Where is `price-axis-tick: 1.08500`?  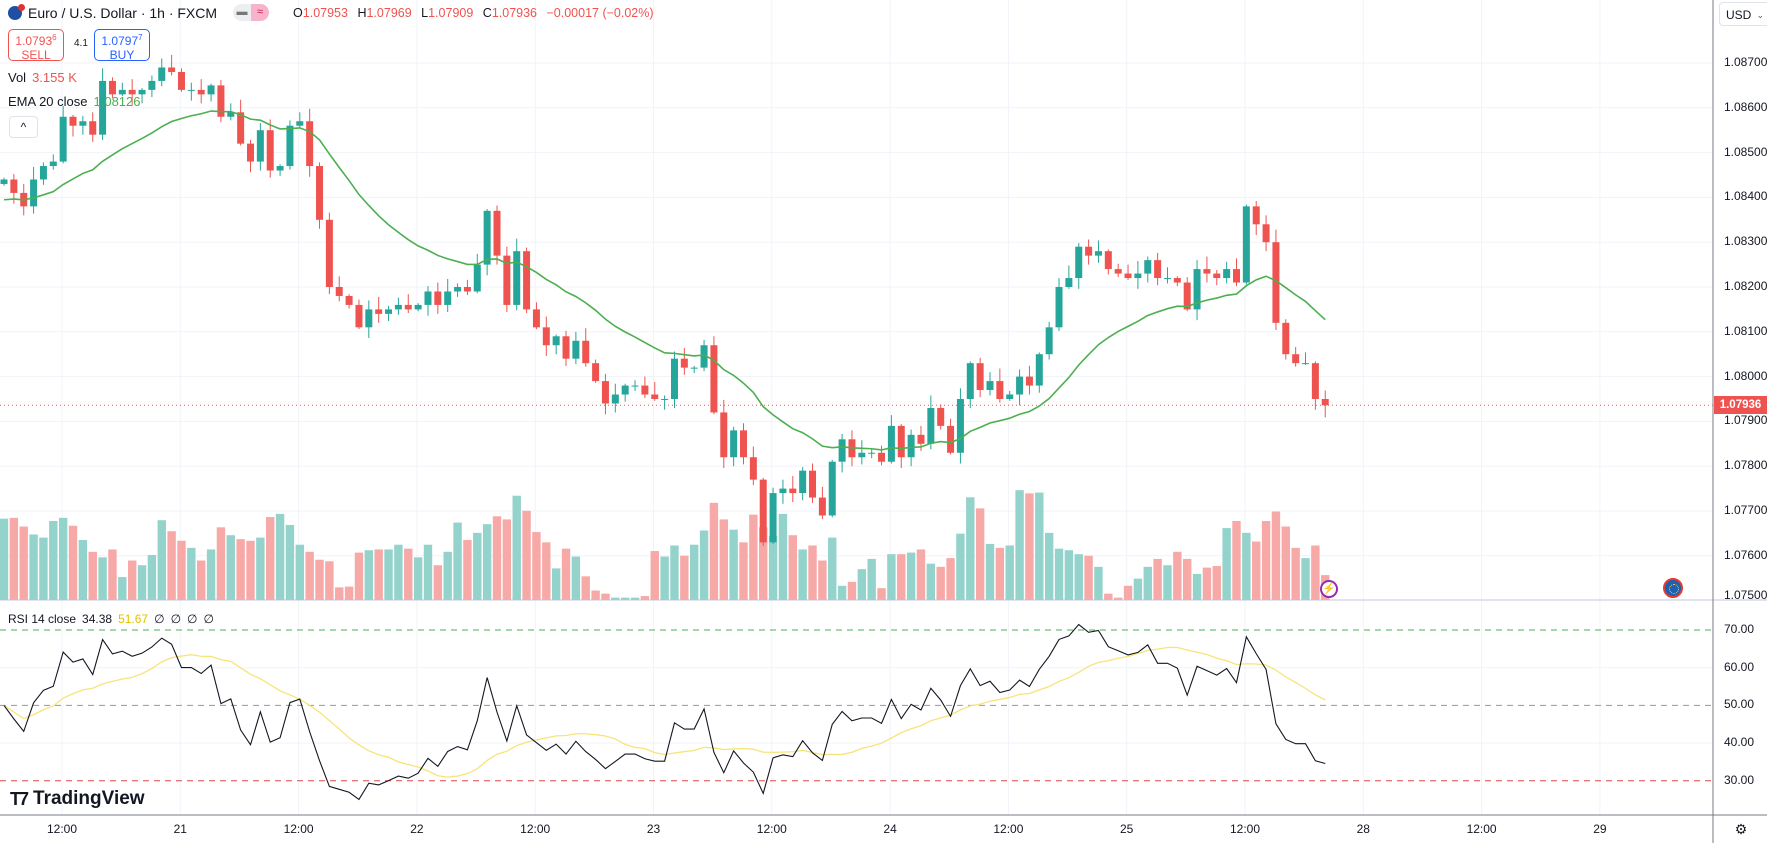 price-axis-tick: 1.08500 is located at coordinates (1745, 151).